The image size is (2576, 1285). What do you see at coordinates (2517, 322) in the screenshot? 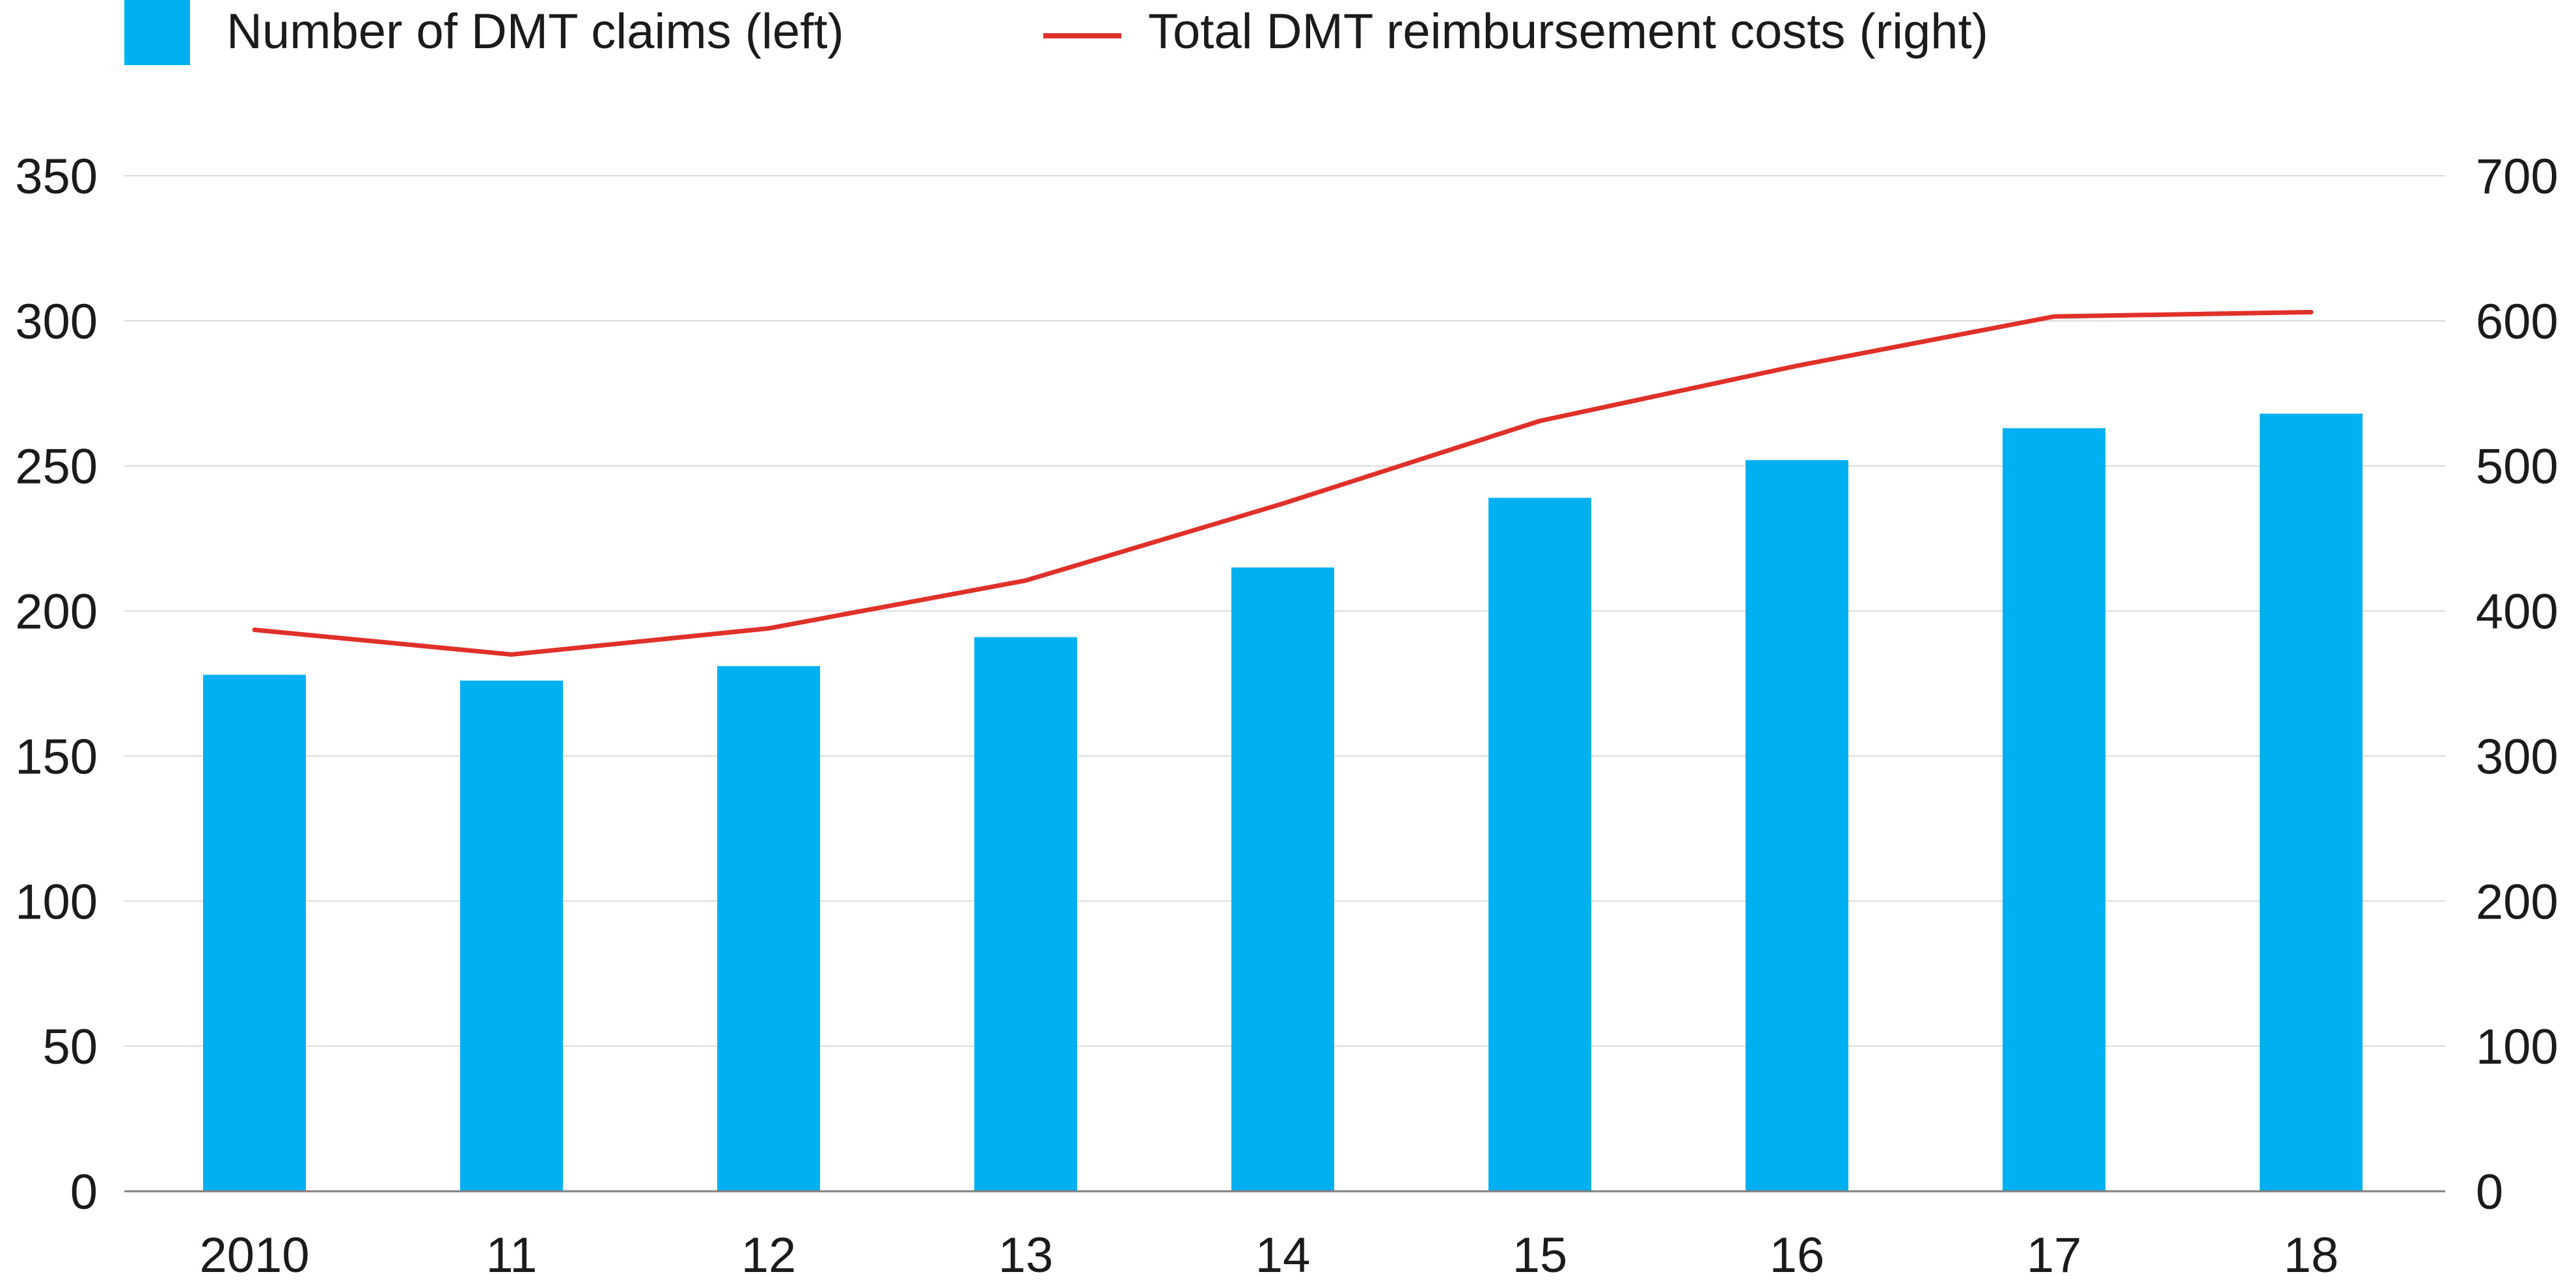
I see `y-right-tick-600: 600` at bounding box center [2517, 322].